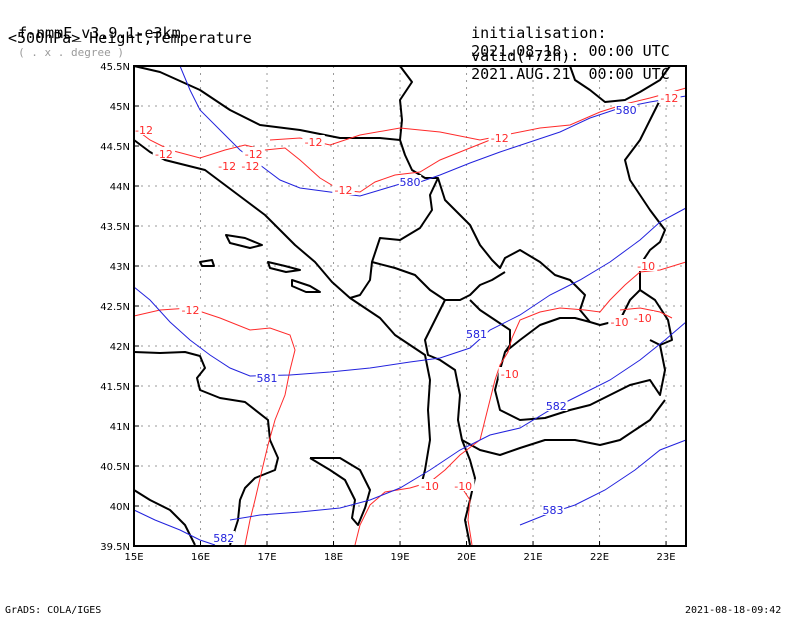 The image size is (800, 618). I want to click on valid-label: valid(+72h):, so click(525, 56).